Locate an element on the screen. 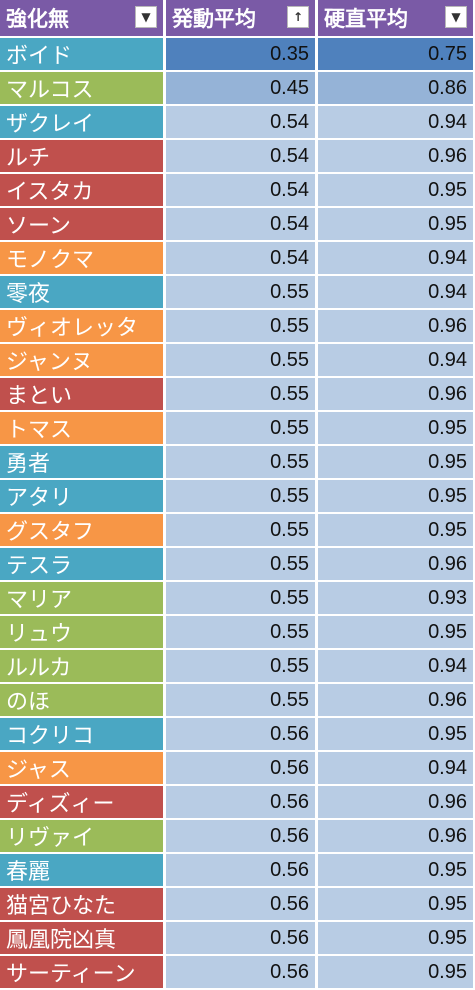  character-name-cell: ソーン is located at coordinates (81, 224).